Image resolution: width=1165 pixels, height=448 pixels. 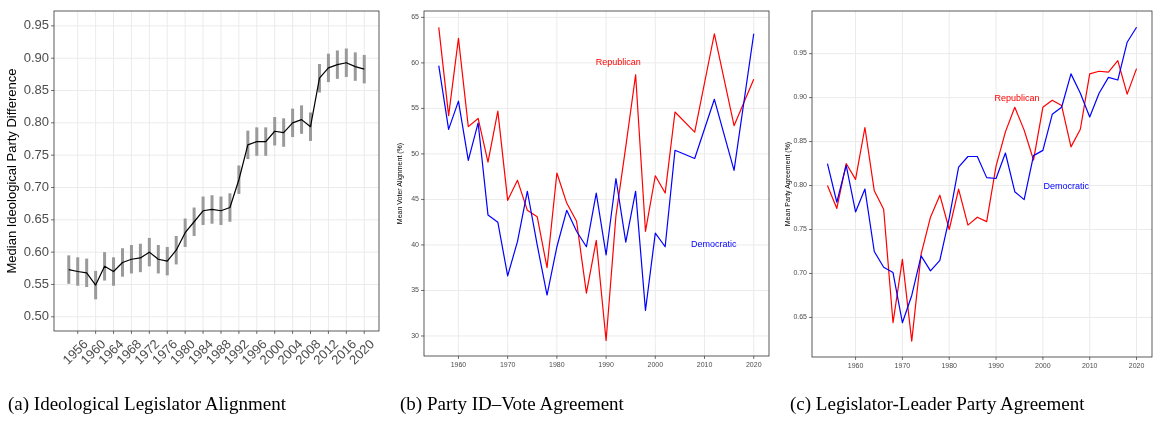 What do you see at coordinates (1066, 185) in the screenshot?
I see `series-label: Democratic` at bounding box center [1066, 185].